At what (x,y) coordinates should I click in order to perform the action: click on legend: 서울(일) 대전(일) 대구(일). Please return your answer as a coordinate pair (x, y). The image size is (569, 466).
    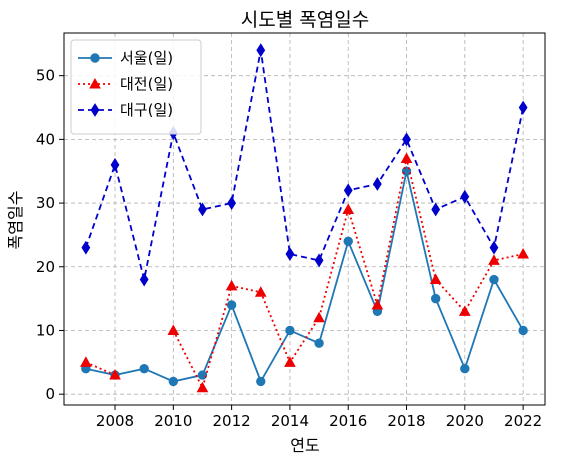
    Looking at the image, I should click on (136, 87).